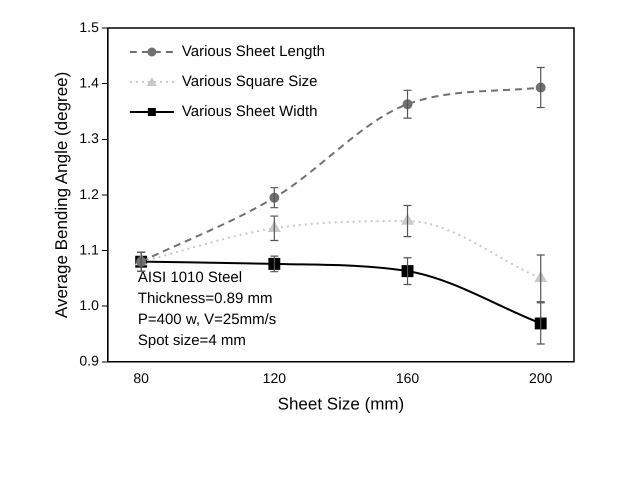 The height and width of the screenshot is (477, 642). I want to click on x-tick-label: 200, so click(541, 378).